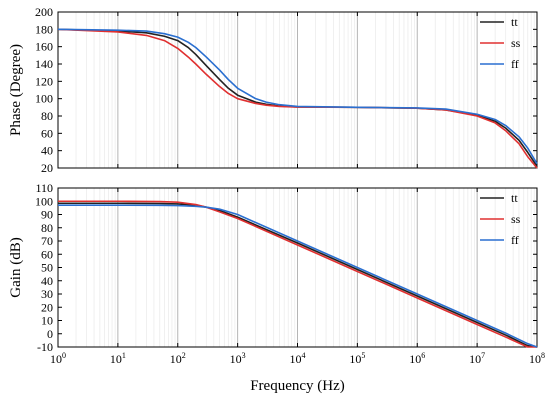  I want to click on gain-y-axis-title: Gain (dB), so click(16, 267).